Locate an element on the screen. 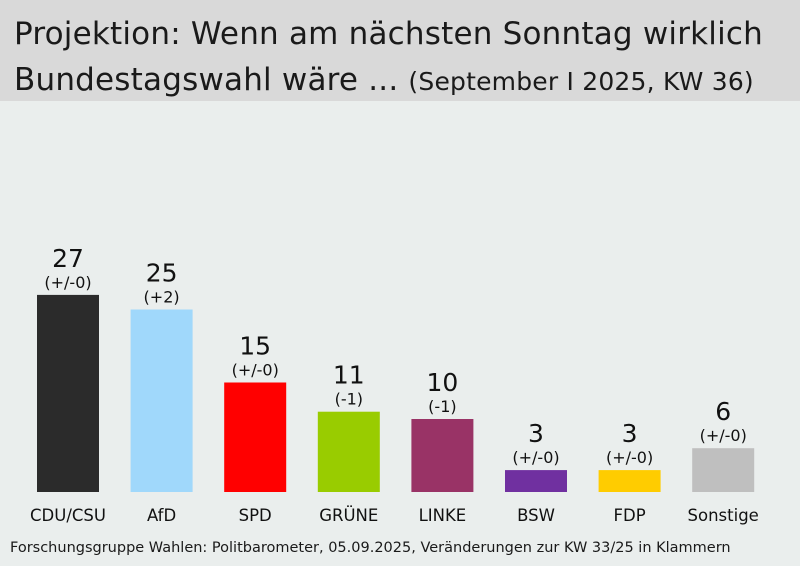  data-label-value-5: 3 is located at coordinates (536, 433).